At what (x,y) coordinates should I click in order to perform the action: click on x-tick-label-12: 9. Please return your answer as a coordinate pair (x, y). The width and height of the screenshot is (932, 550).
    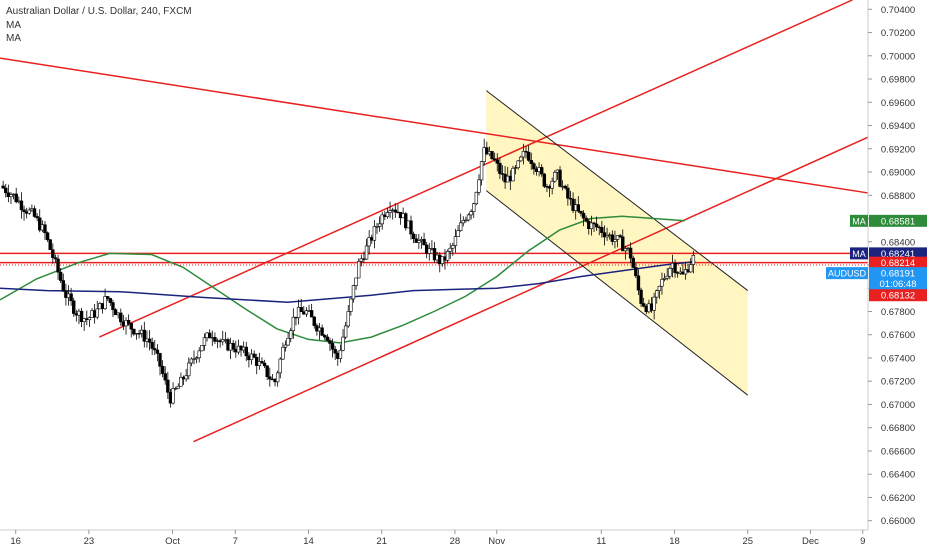
    Looking at the image, I should click on (862, 541).